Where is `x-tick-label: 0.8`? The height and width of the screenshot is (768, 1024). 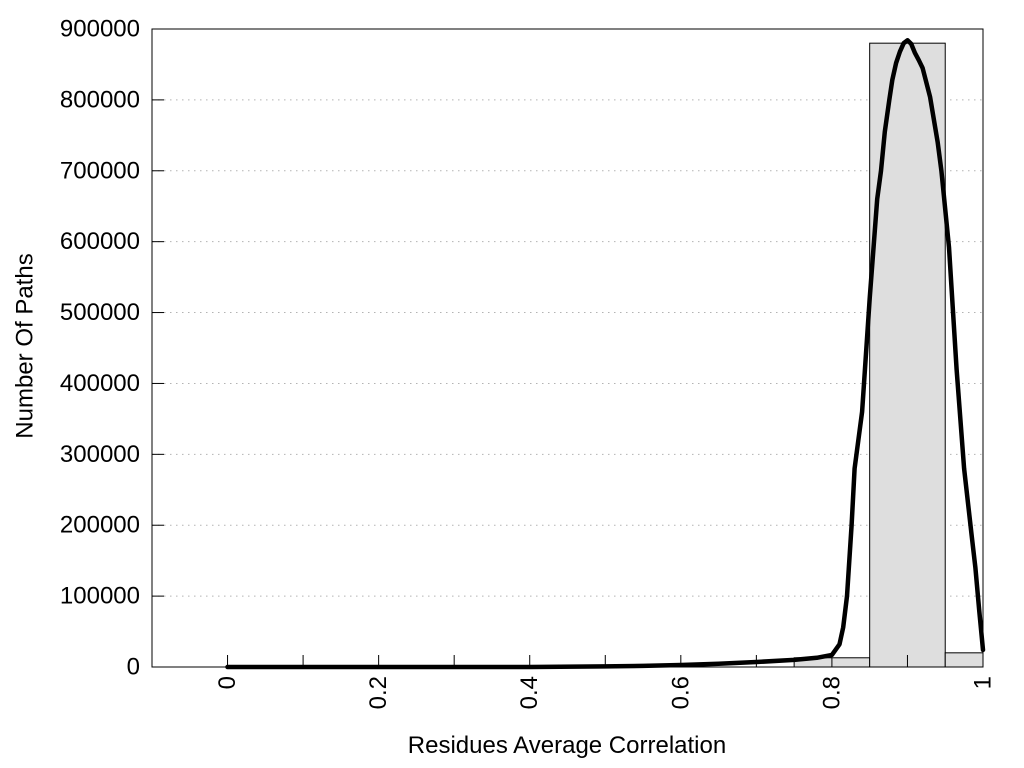
x-tick-label: 0.8 is located at coordinates (831, 692).